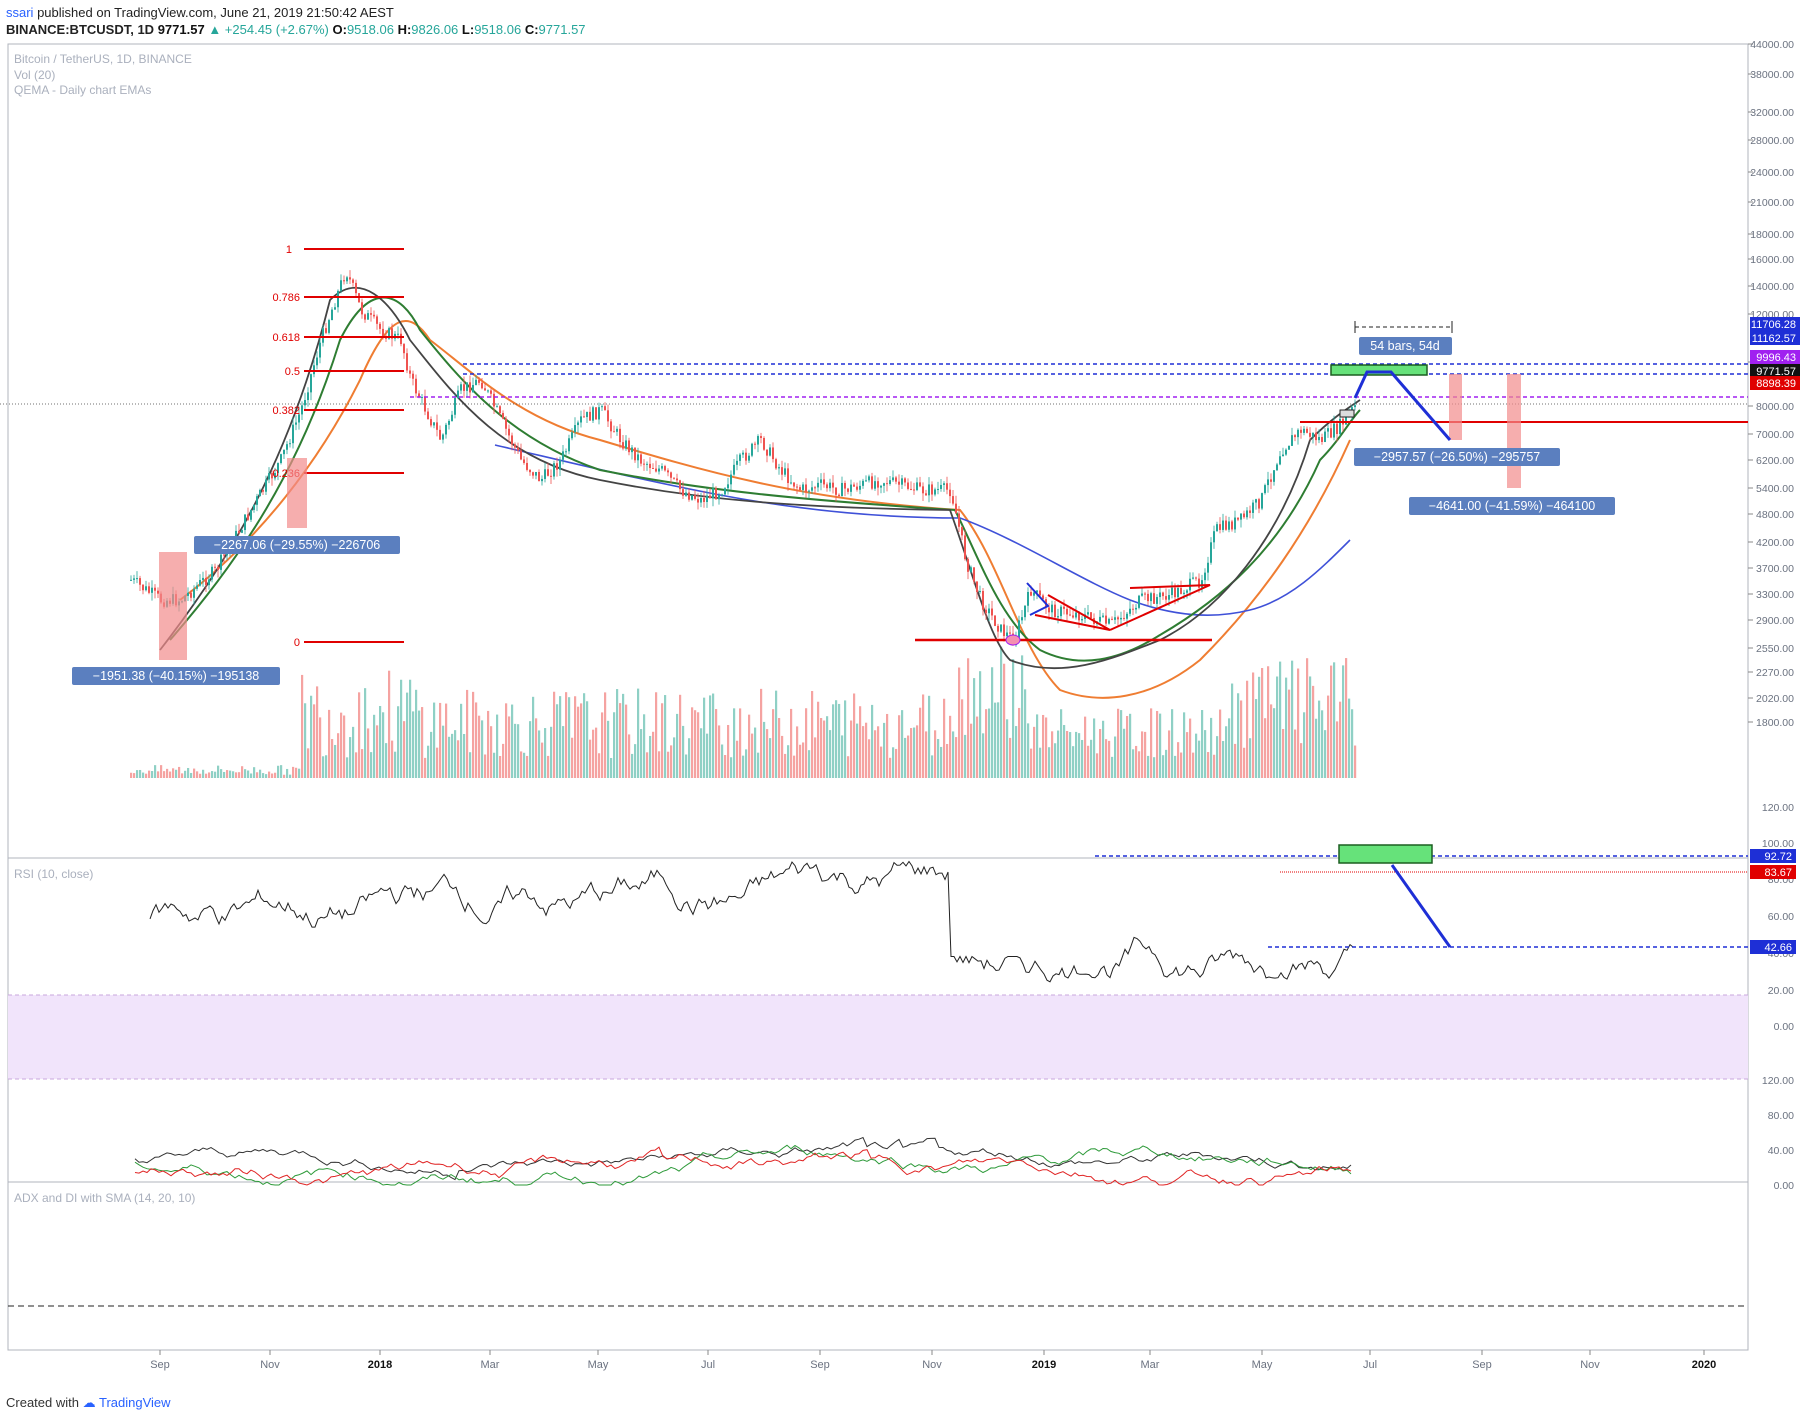  Describe the element at coordinates (1038, 599) in the screenshot. I see `pattern-blue-flag` at that location.